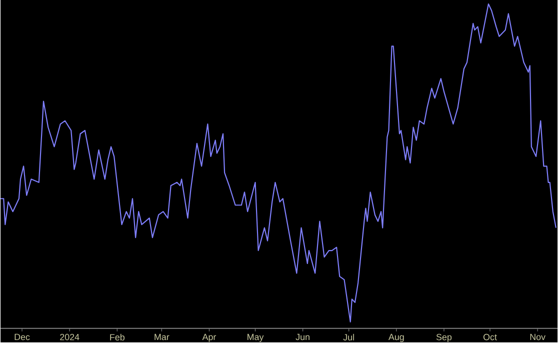 The height and width of the screenshot is (345, 558). Describe the element at coordinates (22, 337) in the screenshot. I see `x-tick-label: Dec` at that location.